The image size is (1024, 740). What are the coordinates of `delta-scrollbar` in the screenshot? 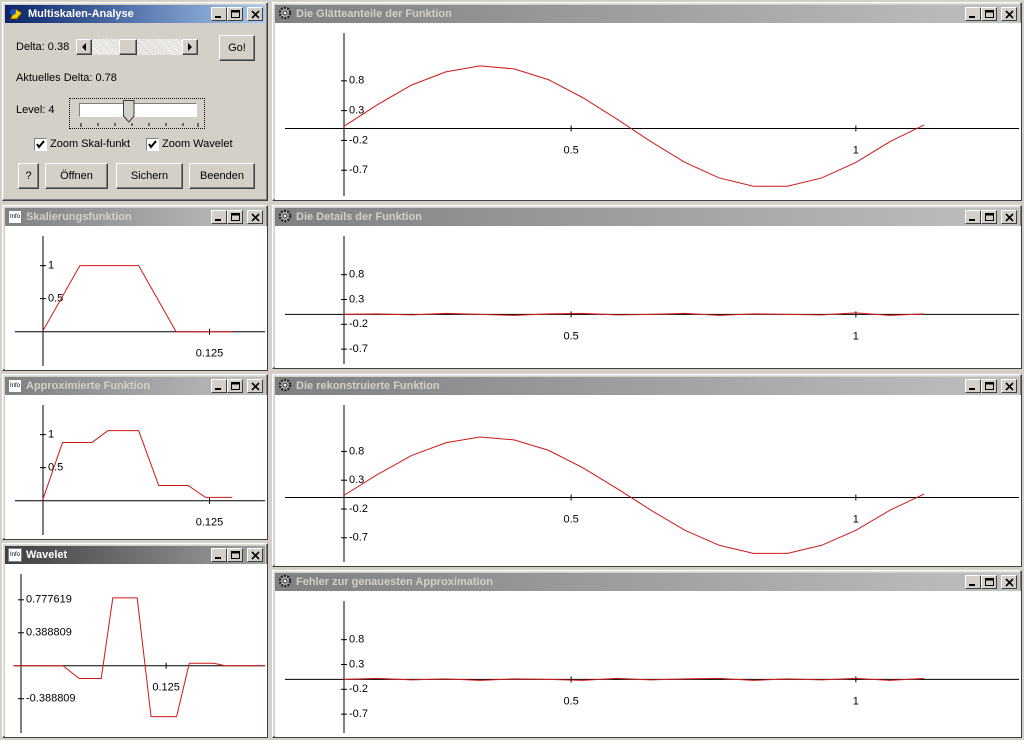 It's located at (137, 47).